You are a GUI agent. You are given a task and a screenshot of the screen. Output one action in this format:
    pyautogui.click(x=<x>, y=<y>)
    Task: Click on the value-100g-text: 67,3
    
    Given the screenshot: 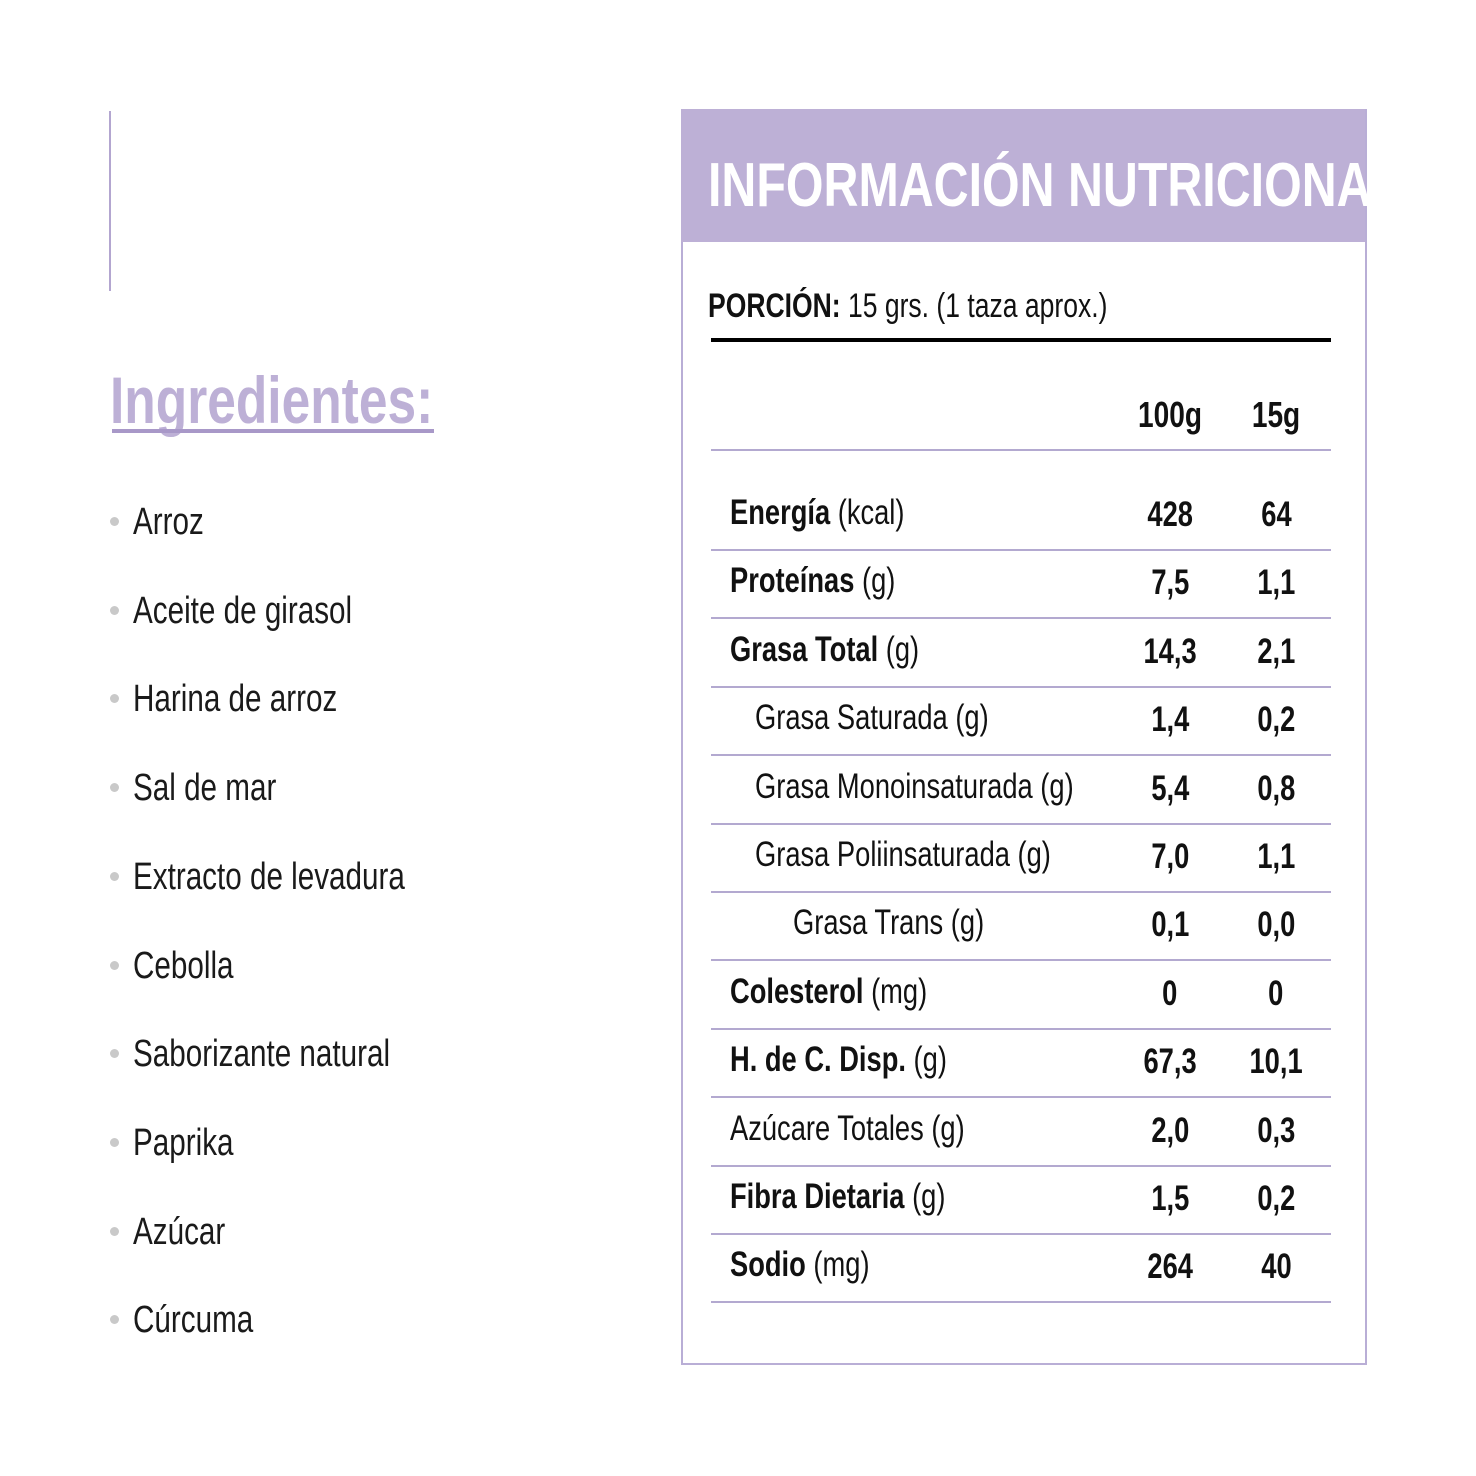 What is the action you would take?
    pyautogui.click(x=1170, y=1062)
    